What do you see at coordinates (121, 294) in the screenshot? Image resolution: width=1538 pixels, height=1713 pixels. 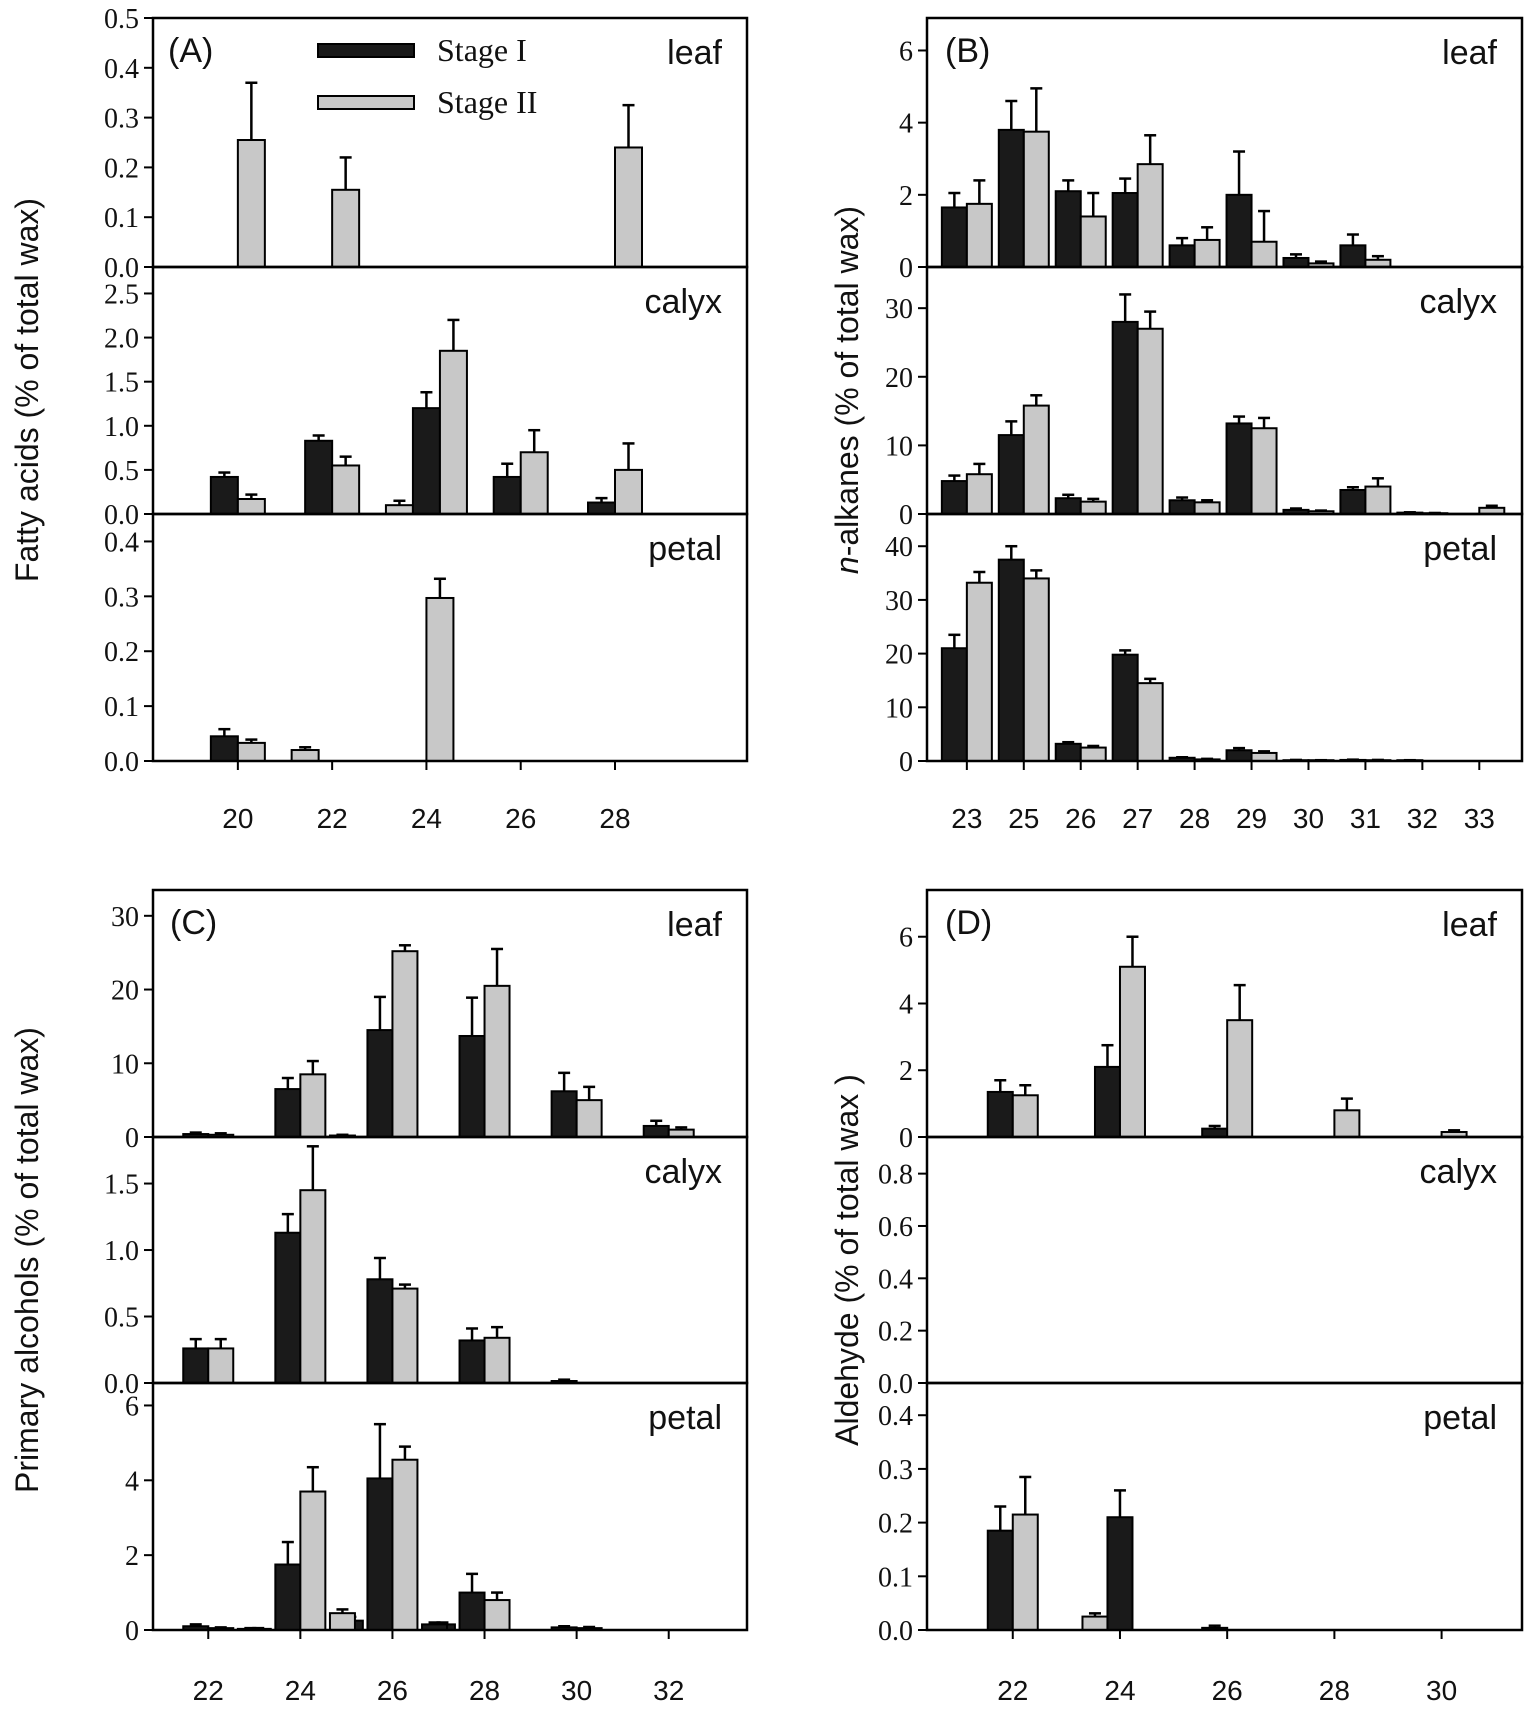 I see `y-tick-label: 2.5` at bounding box center [121, 294].